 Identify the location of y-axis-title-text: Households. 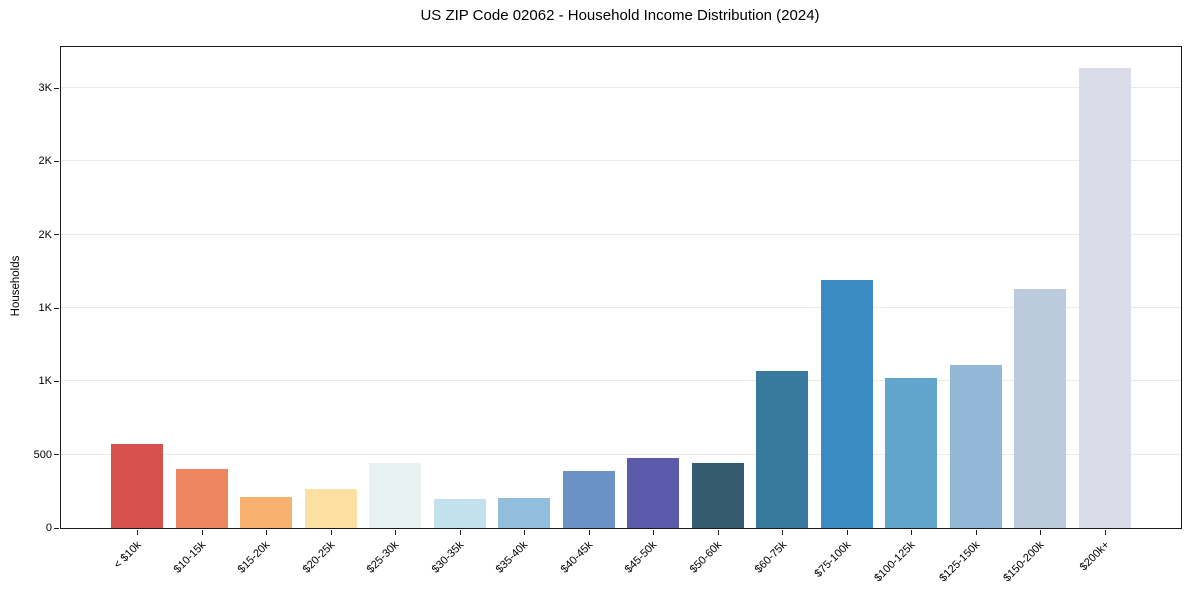
(16, 286).